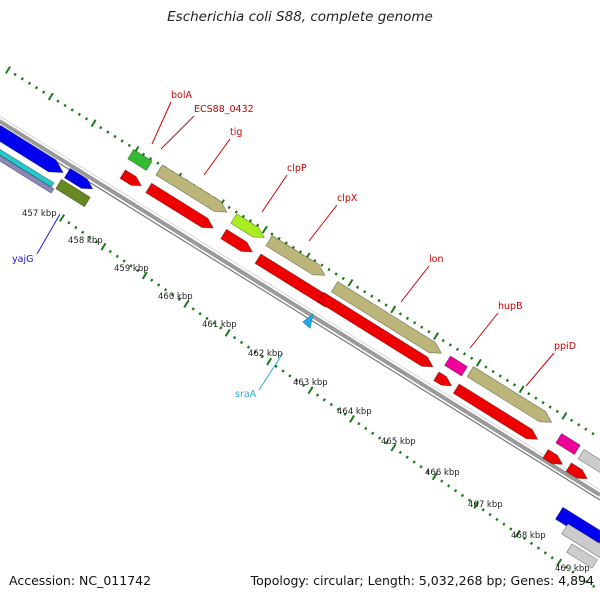 Image resolution: width=600 pixels, height=600 pixels. Describe the element at coordinates (456, 366) in the screenshot. I see `cds-arrow-hupB` at that location.